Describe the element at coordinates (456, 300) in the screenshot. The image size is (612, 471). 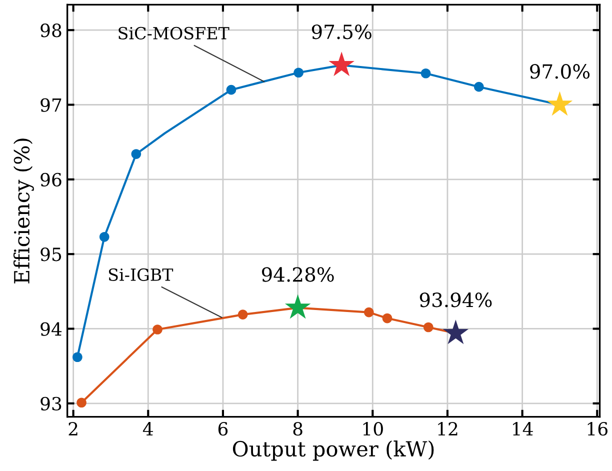
I see `data-label: 93.94%` at that location.